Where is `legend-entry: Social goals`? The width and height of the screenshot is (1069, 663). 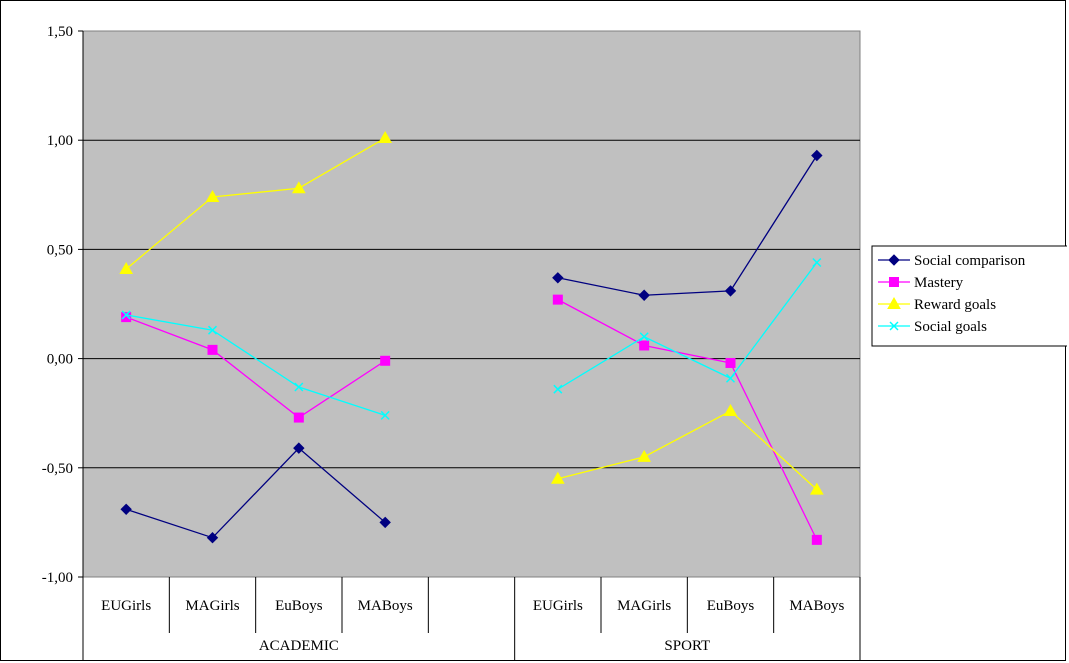 legend-entry: Social goals is located at coordinates (932, 327).